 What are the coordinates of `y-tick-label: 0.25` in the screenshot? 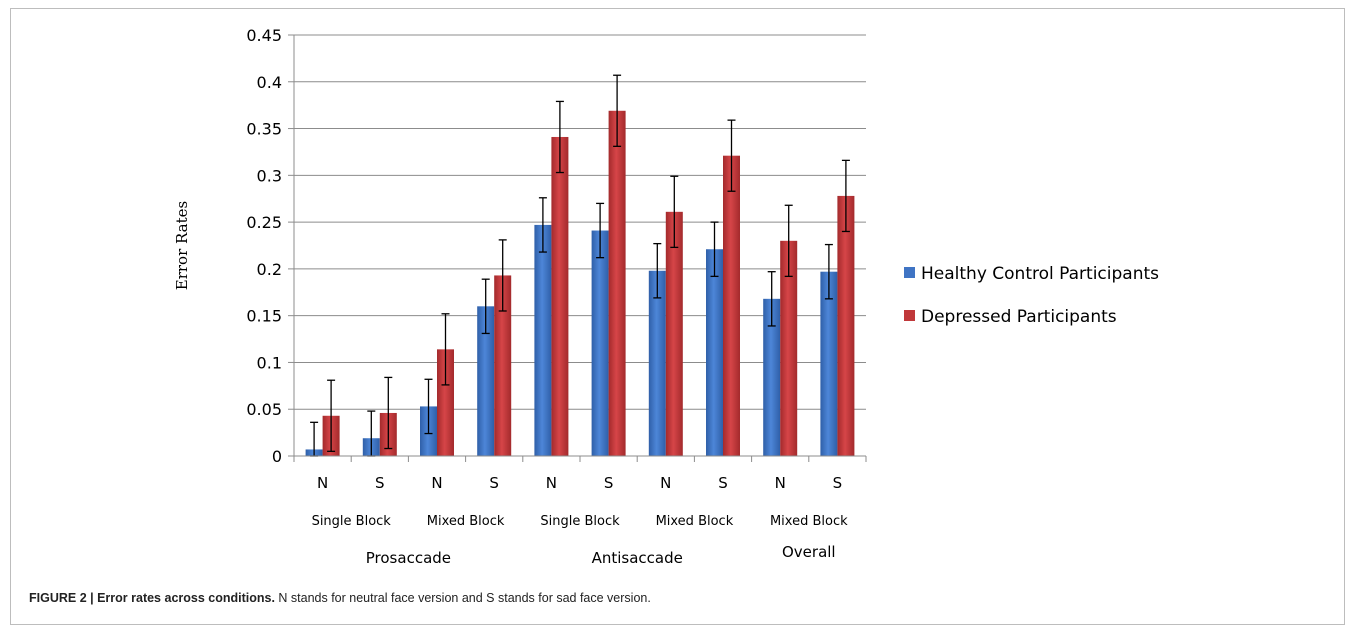 It's located at (264, 222).